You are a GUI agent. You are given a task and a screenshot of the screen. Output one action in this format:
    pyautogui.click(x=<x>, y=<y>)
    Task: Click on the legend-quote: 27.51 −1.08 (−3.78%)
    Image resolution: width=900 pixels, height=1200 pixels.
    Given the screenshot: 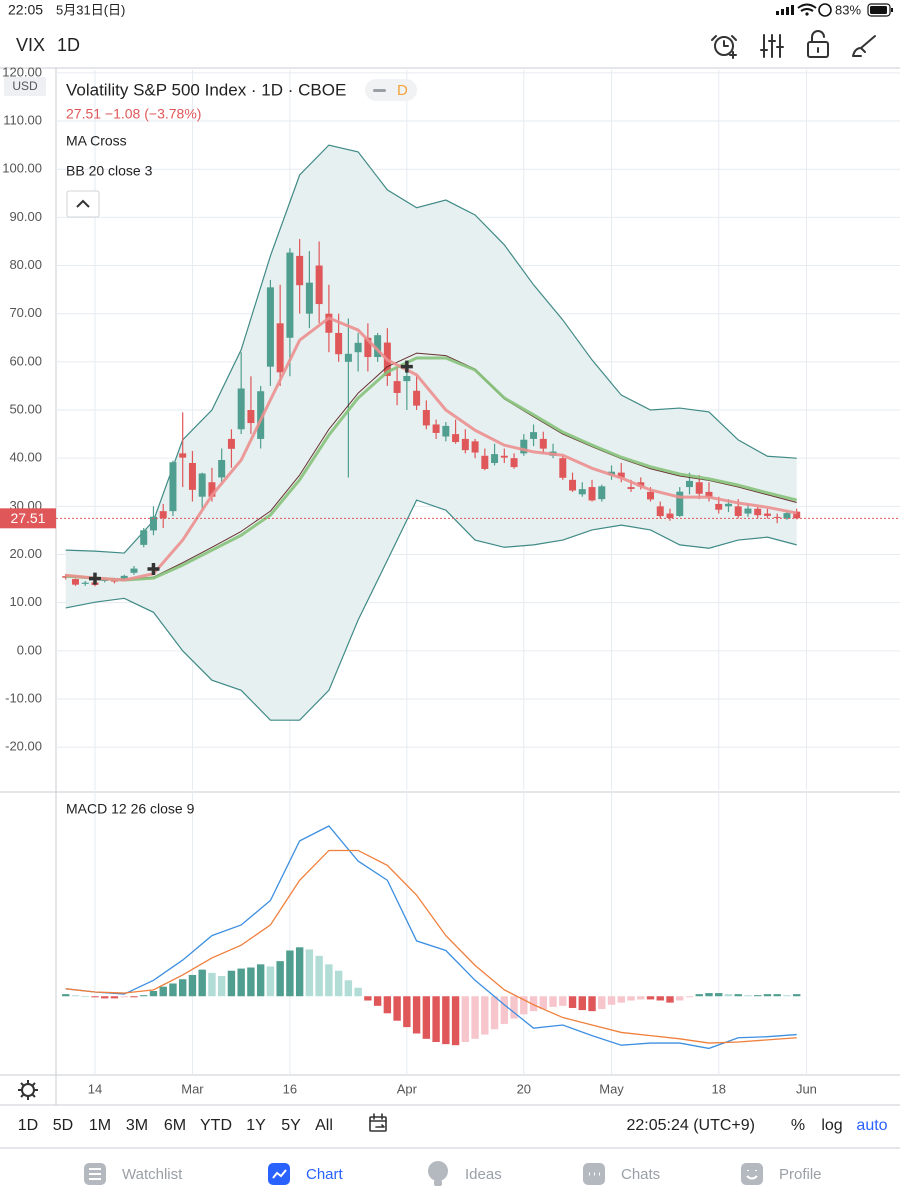 What is the action you would take?
    pyautogui.click(x=133, y=114)
    